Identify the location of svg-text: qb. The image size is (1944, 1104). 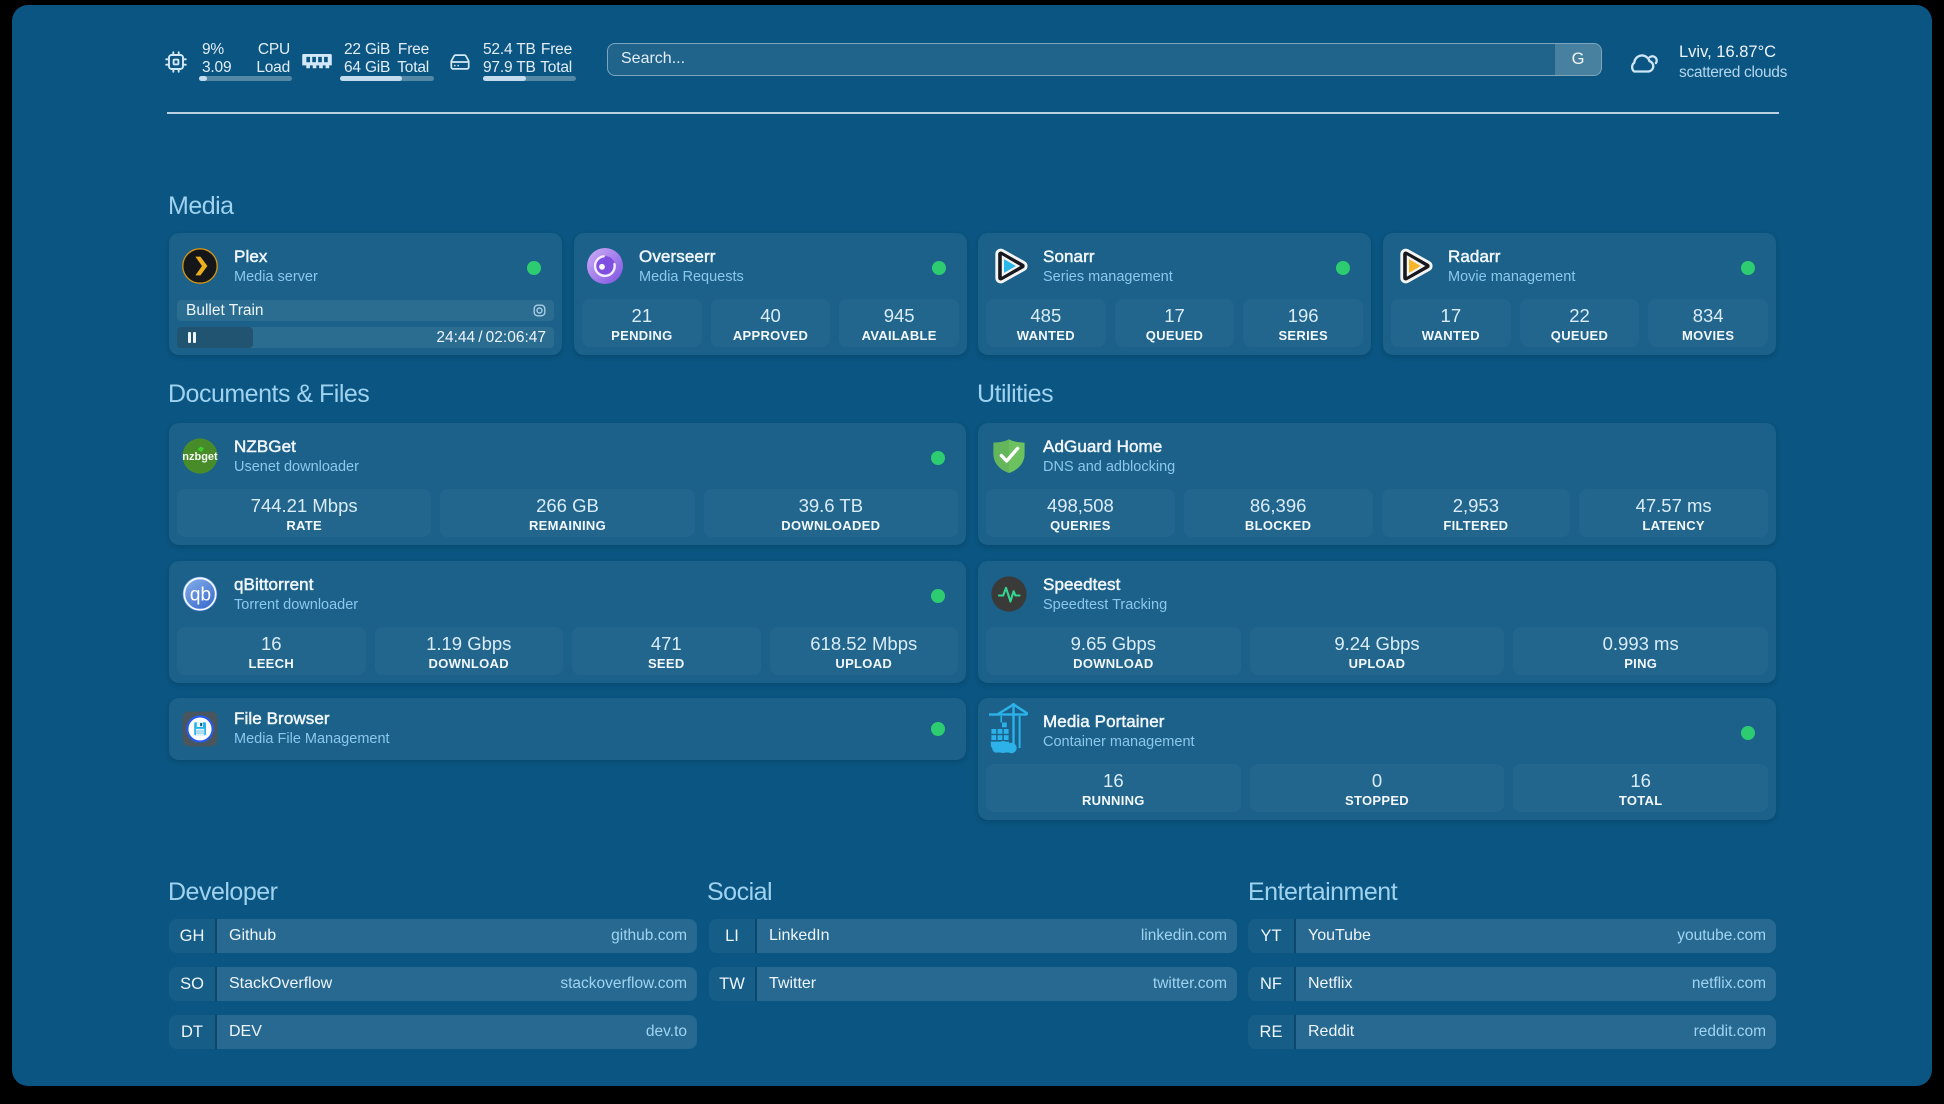
(200, 595).